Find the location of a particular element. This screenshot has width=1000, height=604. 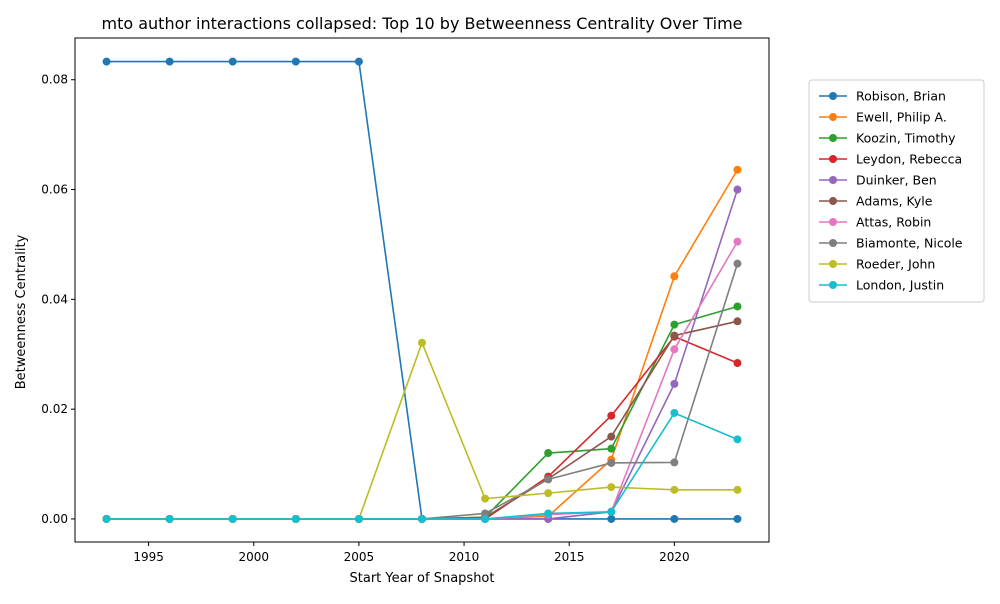

legend-entry: Koozin, Timothy is located at coordinates (887, 138).